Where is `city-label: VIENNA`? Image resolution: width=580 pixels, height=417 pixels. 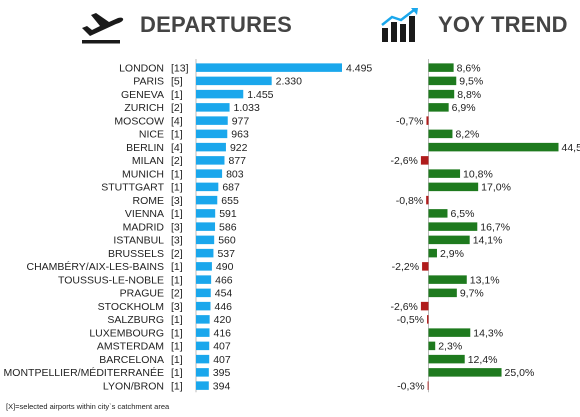
city-label: VIENNA is located at coordinates (144, 214).